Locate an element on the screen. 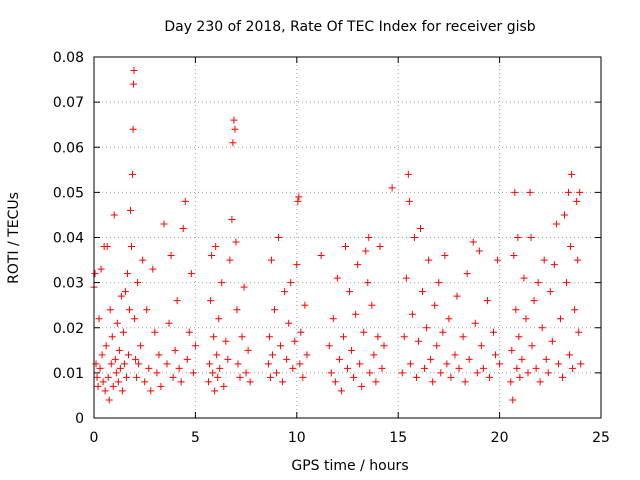 Image resolution: width=640 pixels, height=480 pixels. x-tick-label: 5 is located at coordinates (195, 438).